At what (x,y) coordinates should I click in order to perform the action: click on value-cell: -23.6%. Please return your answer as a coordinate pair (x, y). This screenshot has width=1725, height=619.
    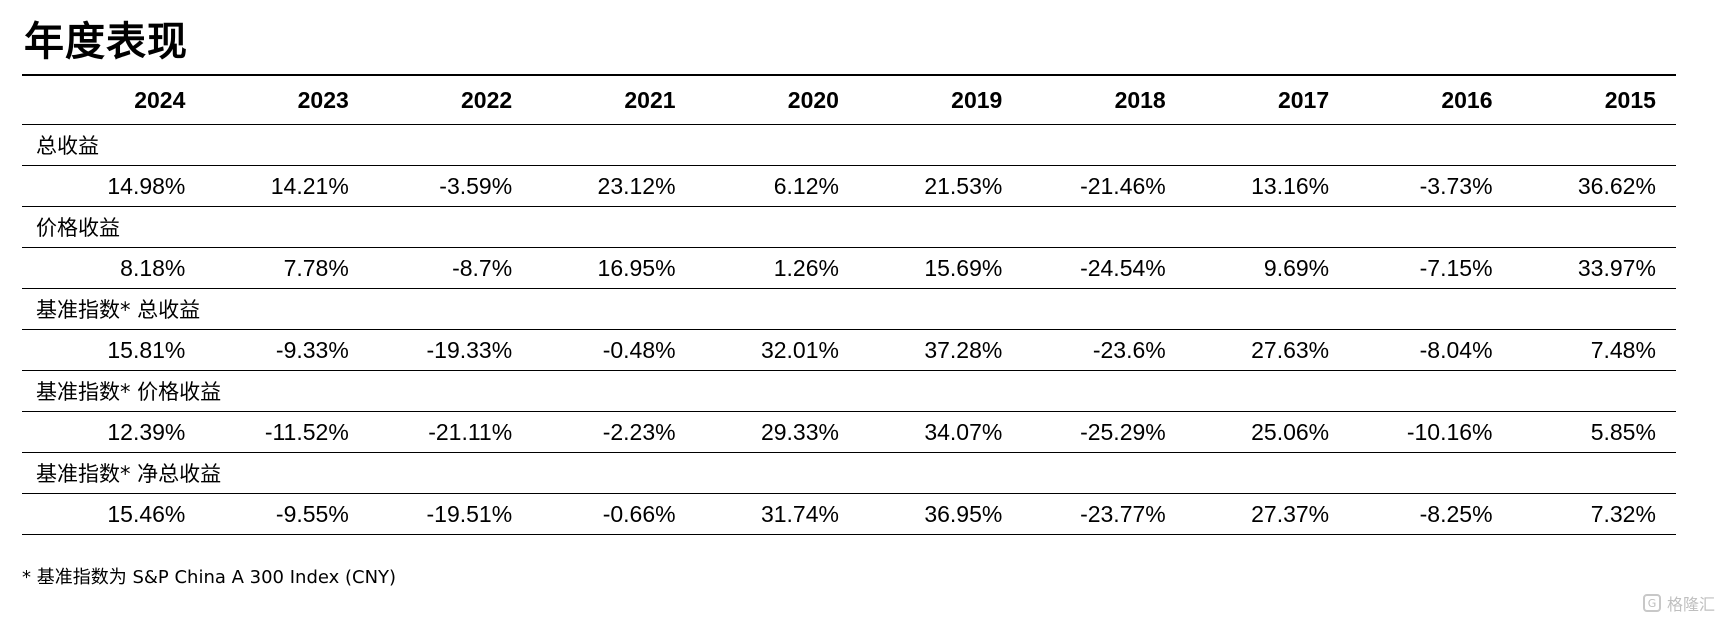
    Looking at the image, I should click on (1129, 349).